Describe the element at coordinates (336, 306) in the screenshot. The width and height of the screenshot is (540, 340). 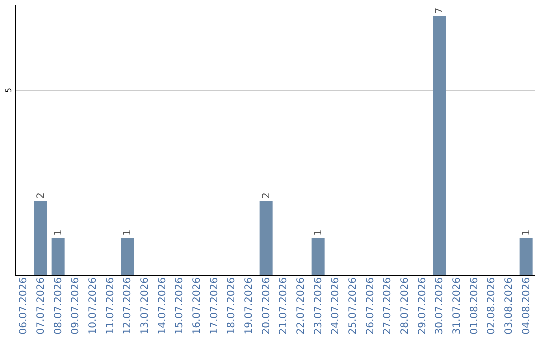
I see `x-tick-label: 24.07.2026` at that location.